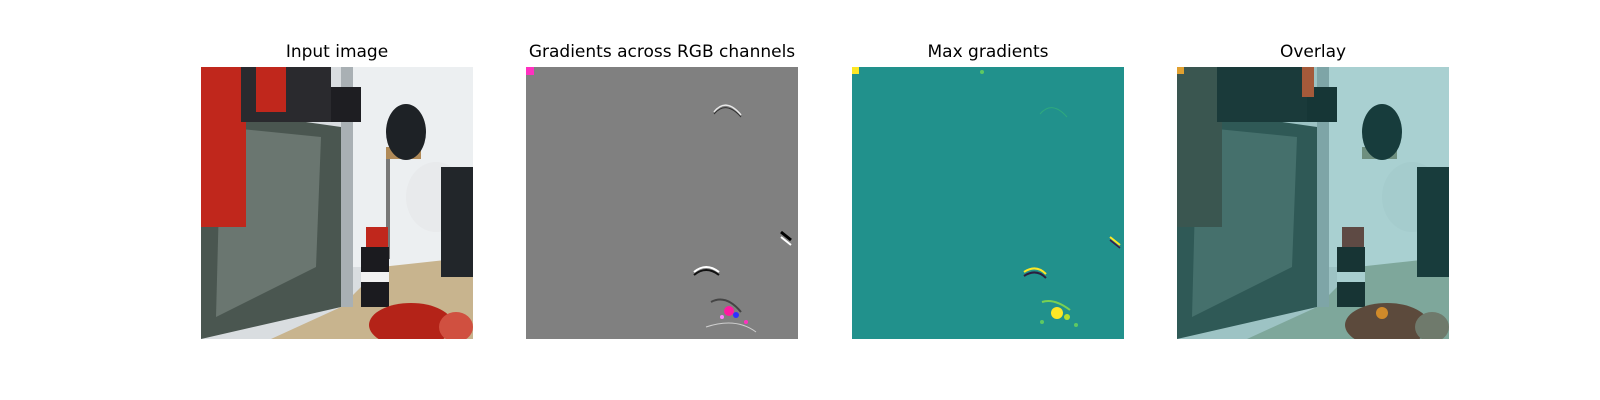  I want to click on panel-rgb-gradients: Gradients across RGB channels, so click(662, 52).